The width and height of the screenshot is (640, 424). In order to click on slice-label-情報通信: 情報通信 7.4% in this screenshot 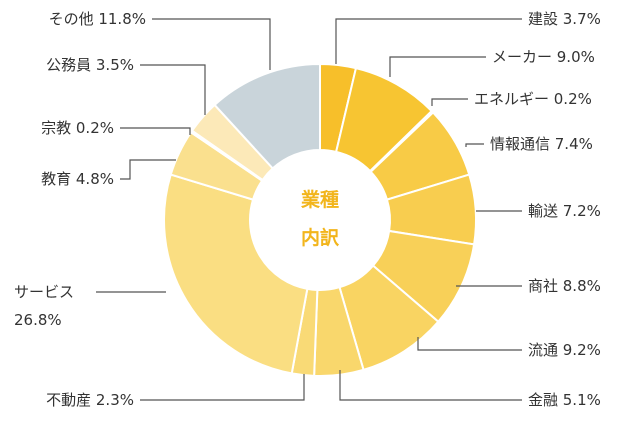, I will do `click(541, 144)`.